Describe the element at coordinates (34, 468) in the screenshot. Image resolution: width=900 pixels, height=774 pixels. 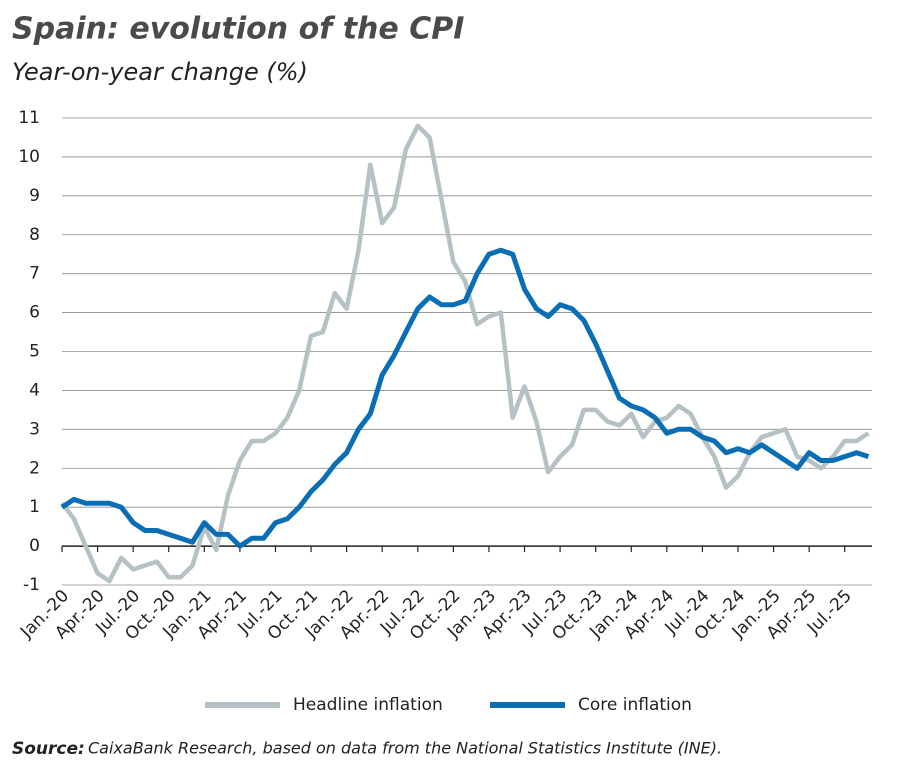
I see `y-tick-label: 2` at that location.